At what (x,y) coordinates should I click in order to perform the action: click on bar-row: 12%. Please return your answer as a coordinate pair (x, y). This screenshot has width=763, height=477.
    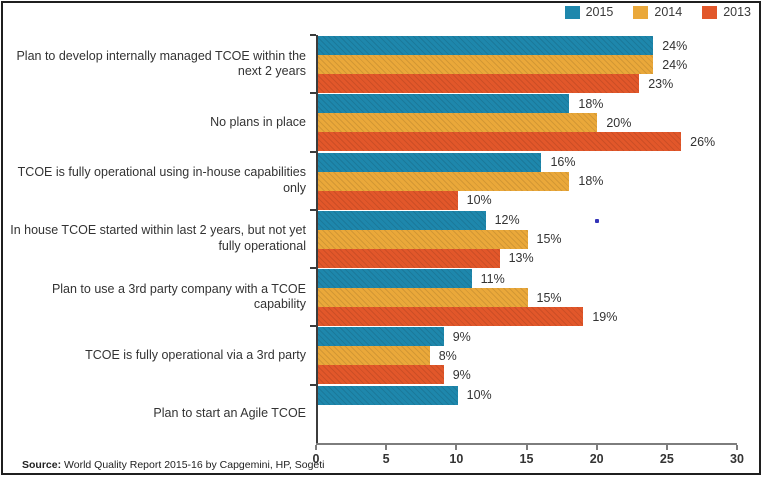
    Looking at the image, I should click on (527, 220).